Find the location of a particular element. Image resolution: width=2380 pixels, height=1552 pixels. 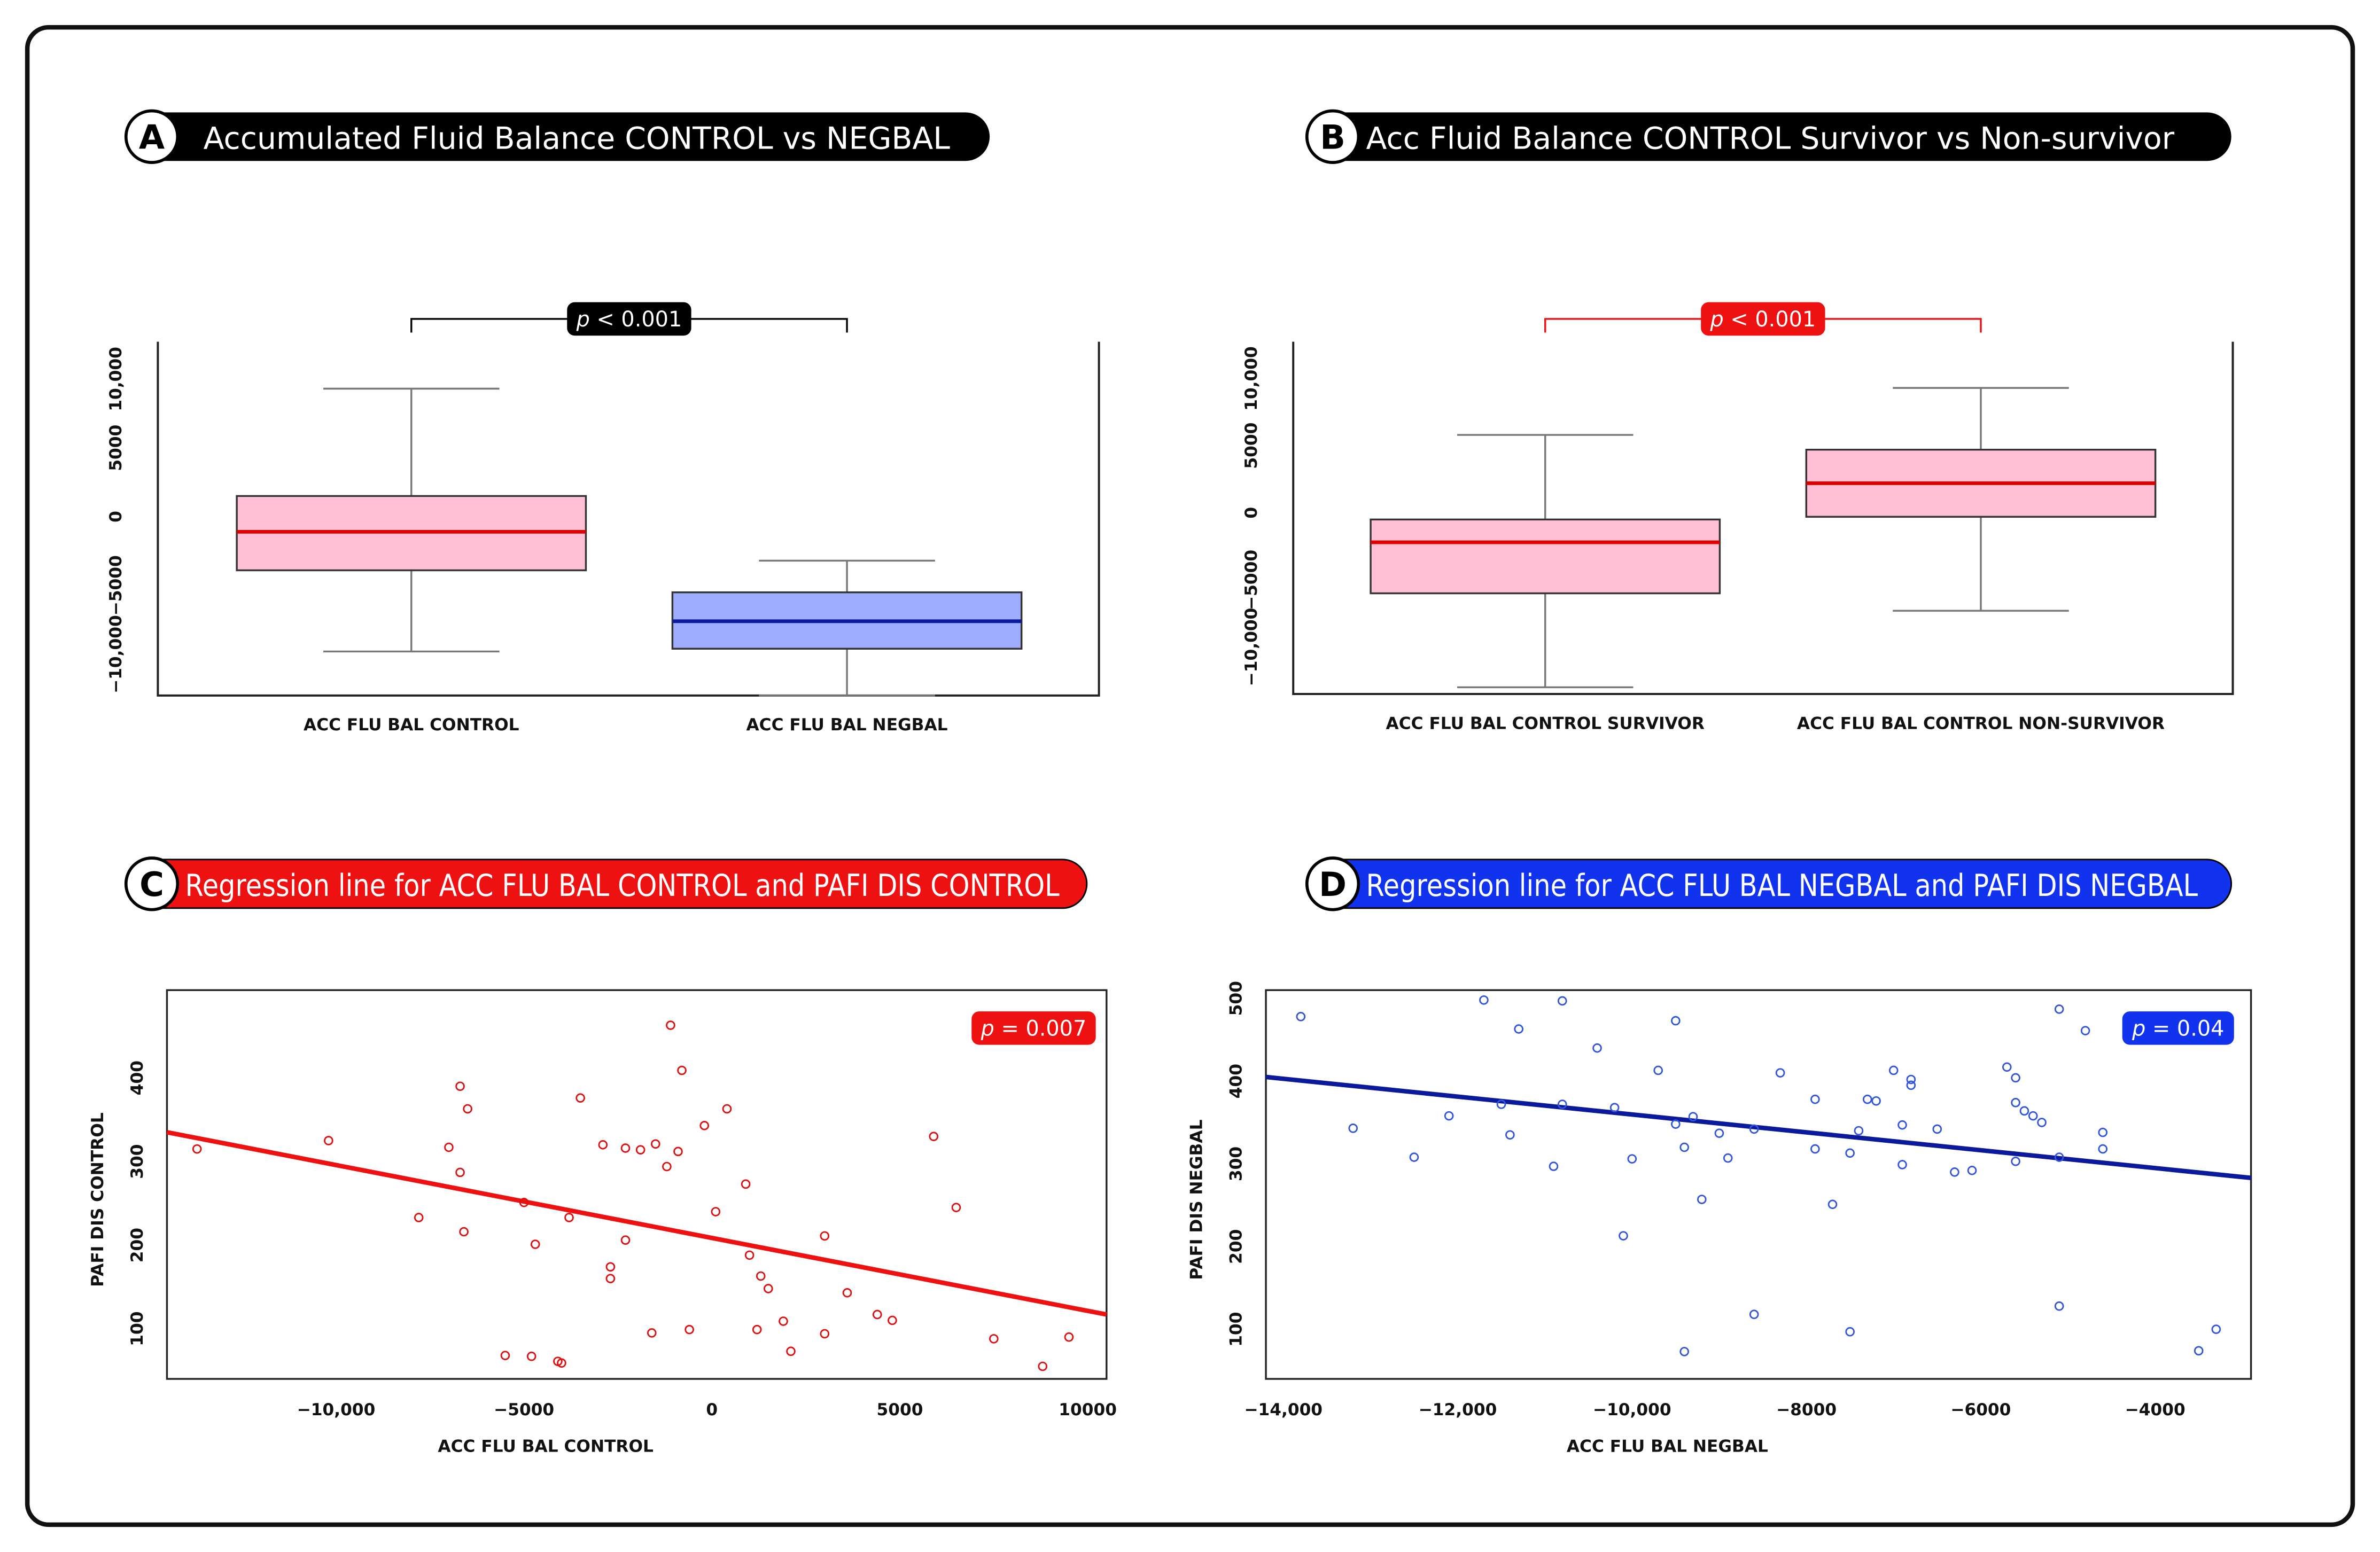

panel-a-p-value-bg is located at coordinates (629, 319).